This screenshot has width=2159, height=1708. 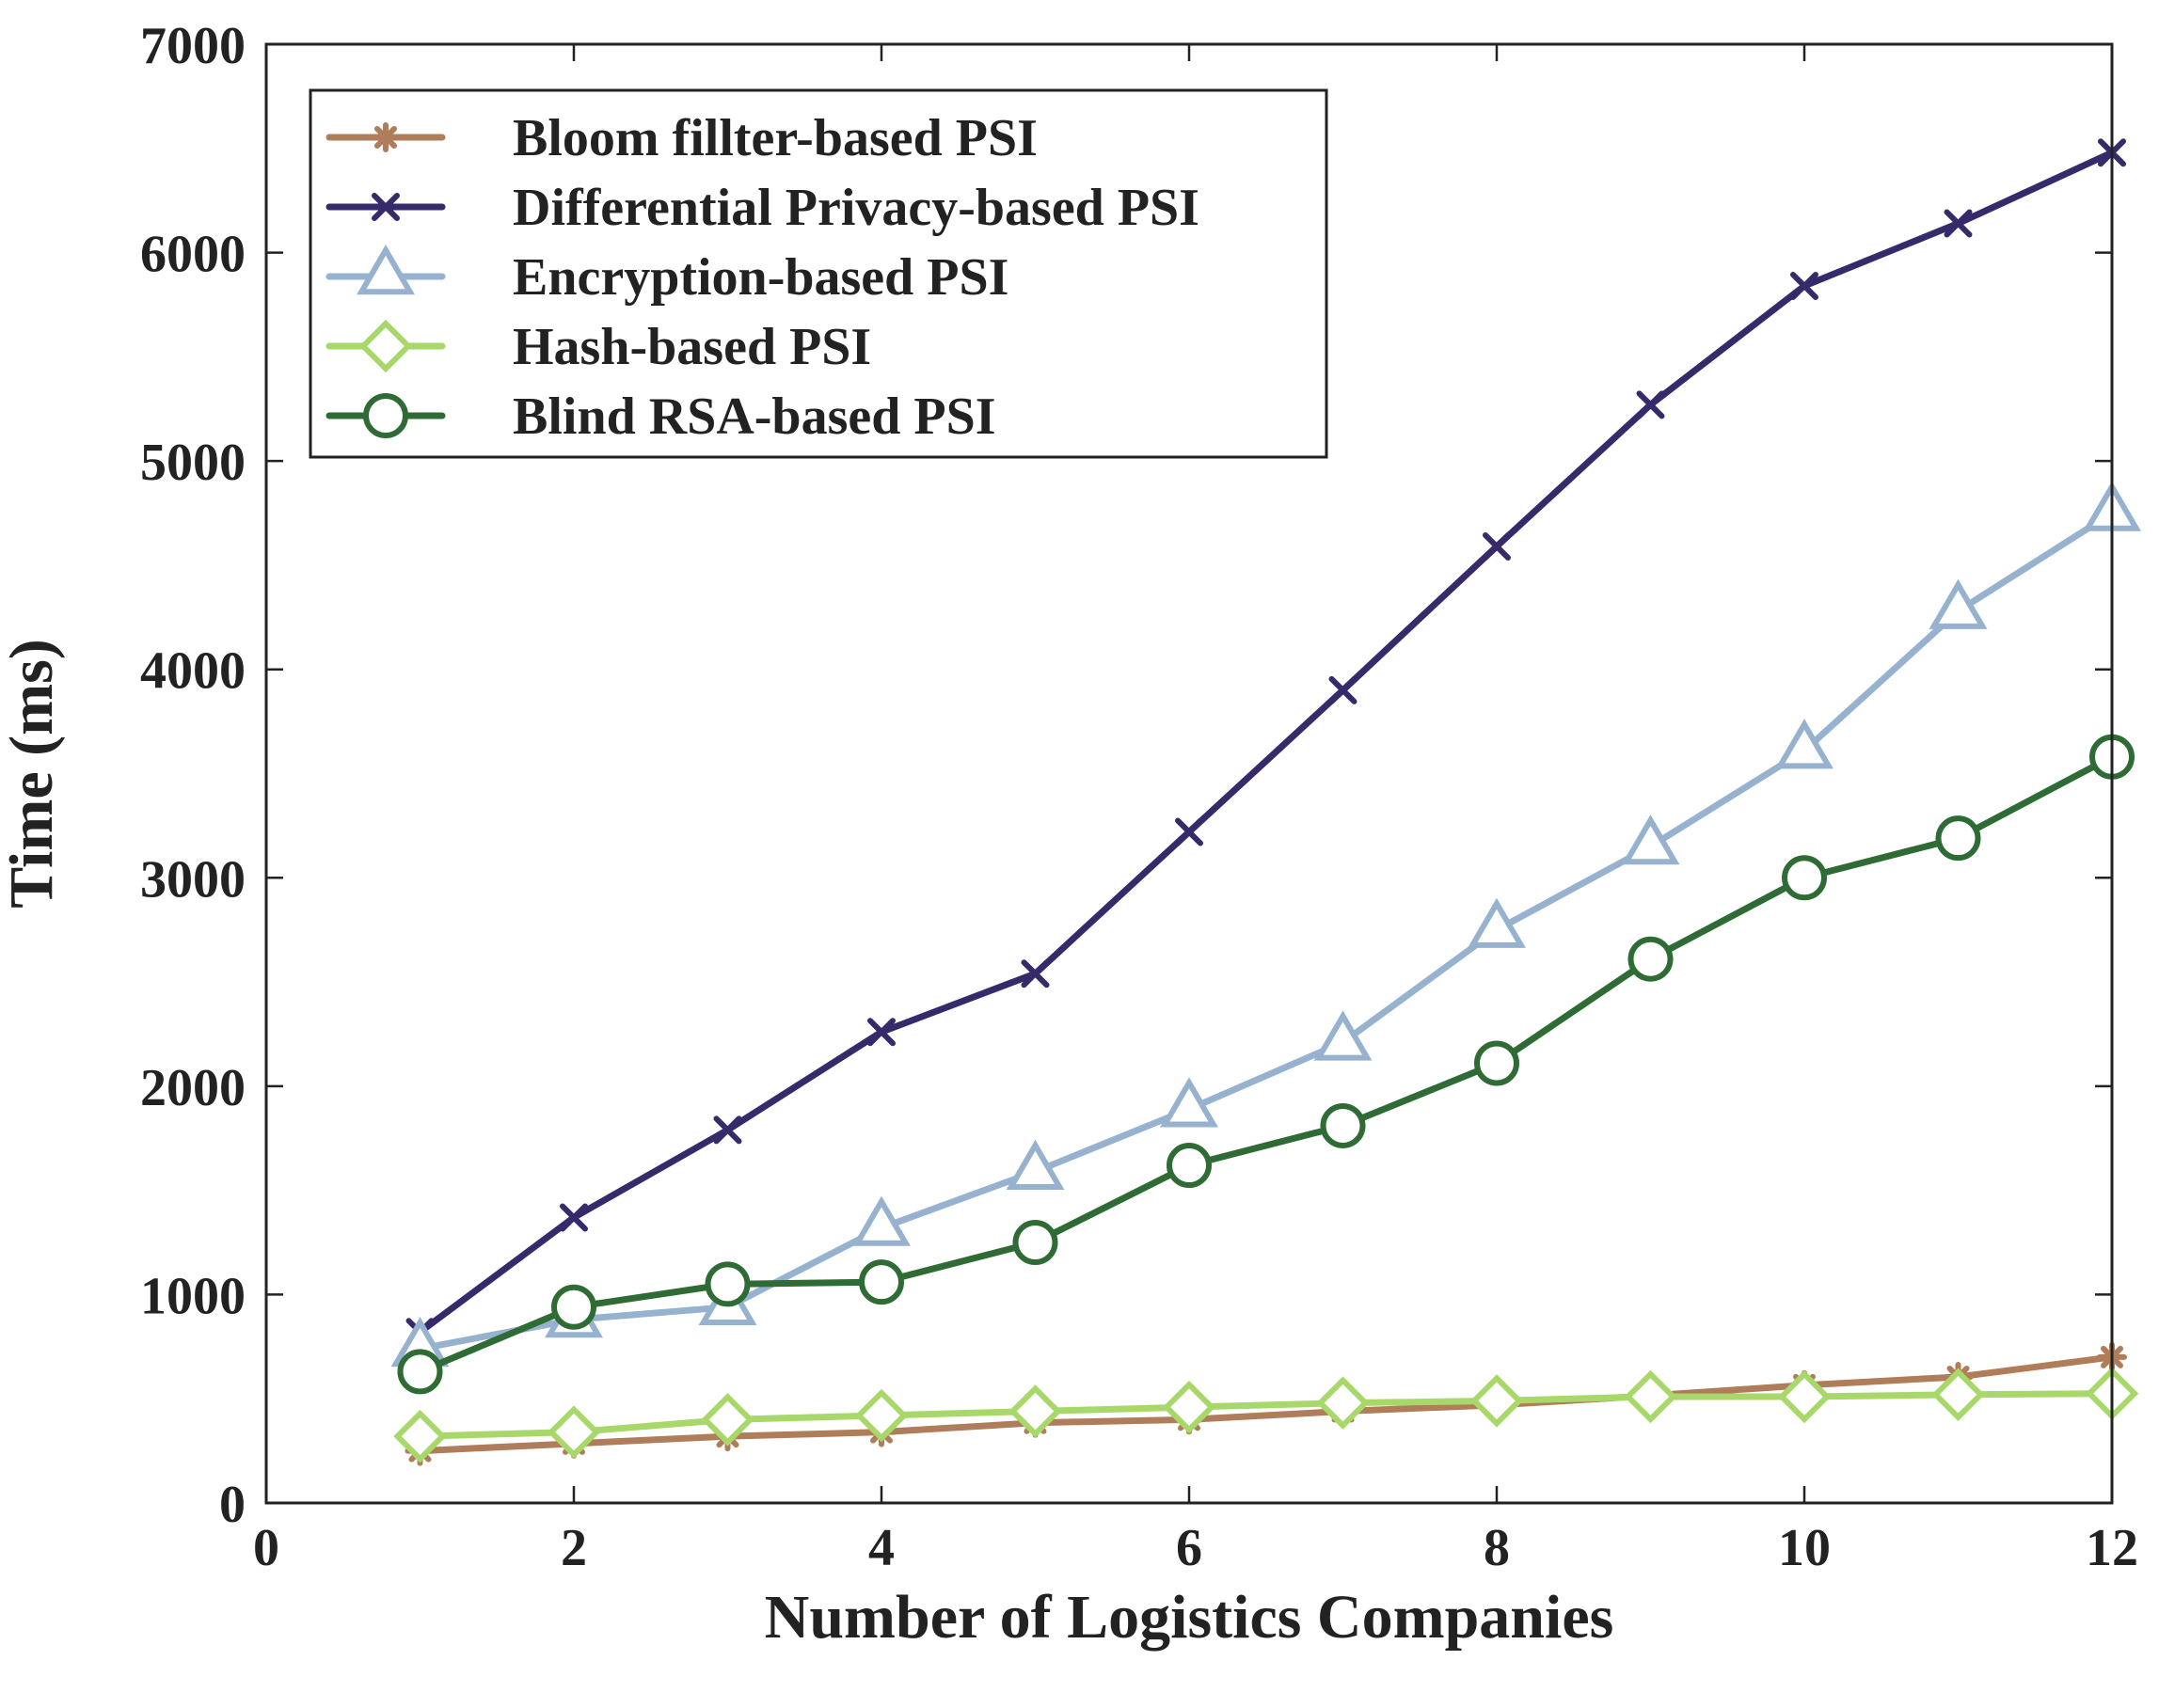 What do you see at coordinates (692, 347) in the screenshot?
I see `legend-label: Hash-based PSI` at bounding box center [692, 347].